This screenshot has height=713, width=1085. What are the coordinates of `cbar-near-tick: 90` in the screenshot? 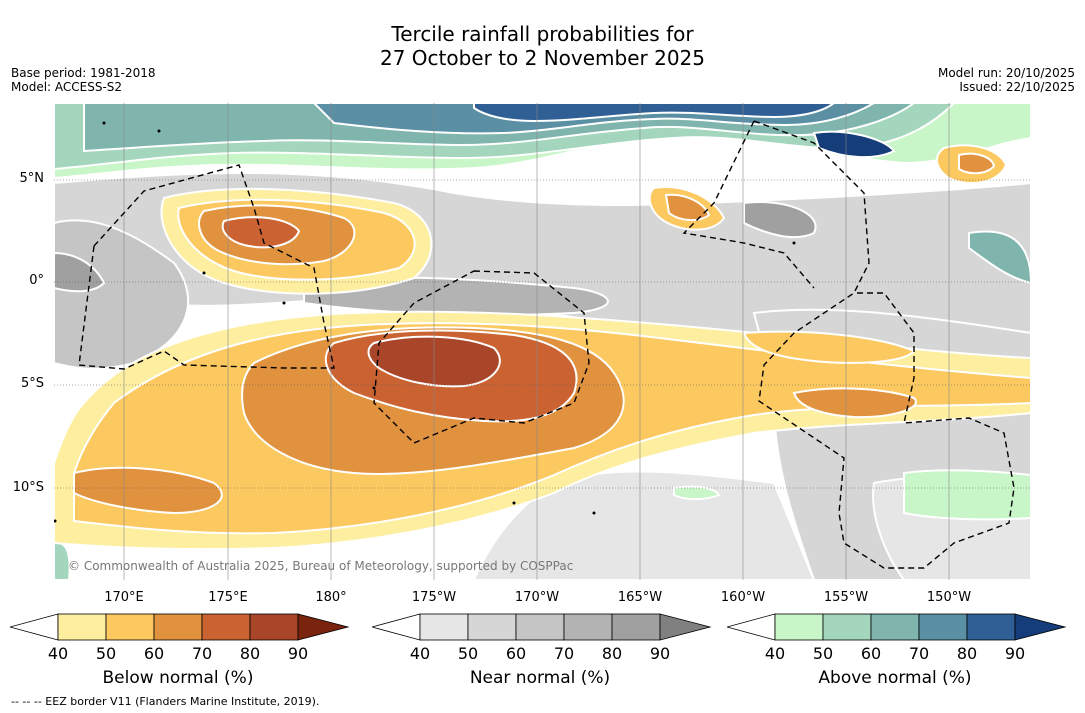 It's located at (660, 653).